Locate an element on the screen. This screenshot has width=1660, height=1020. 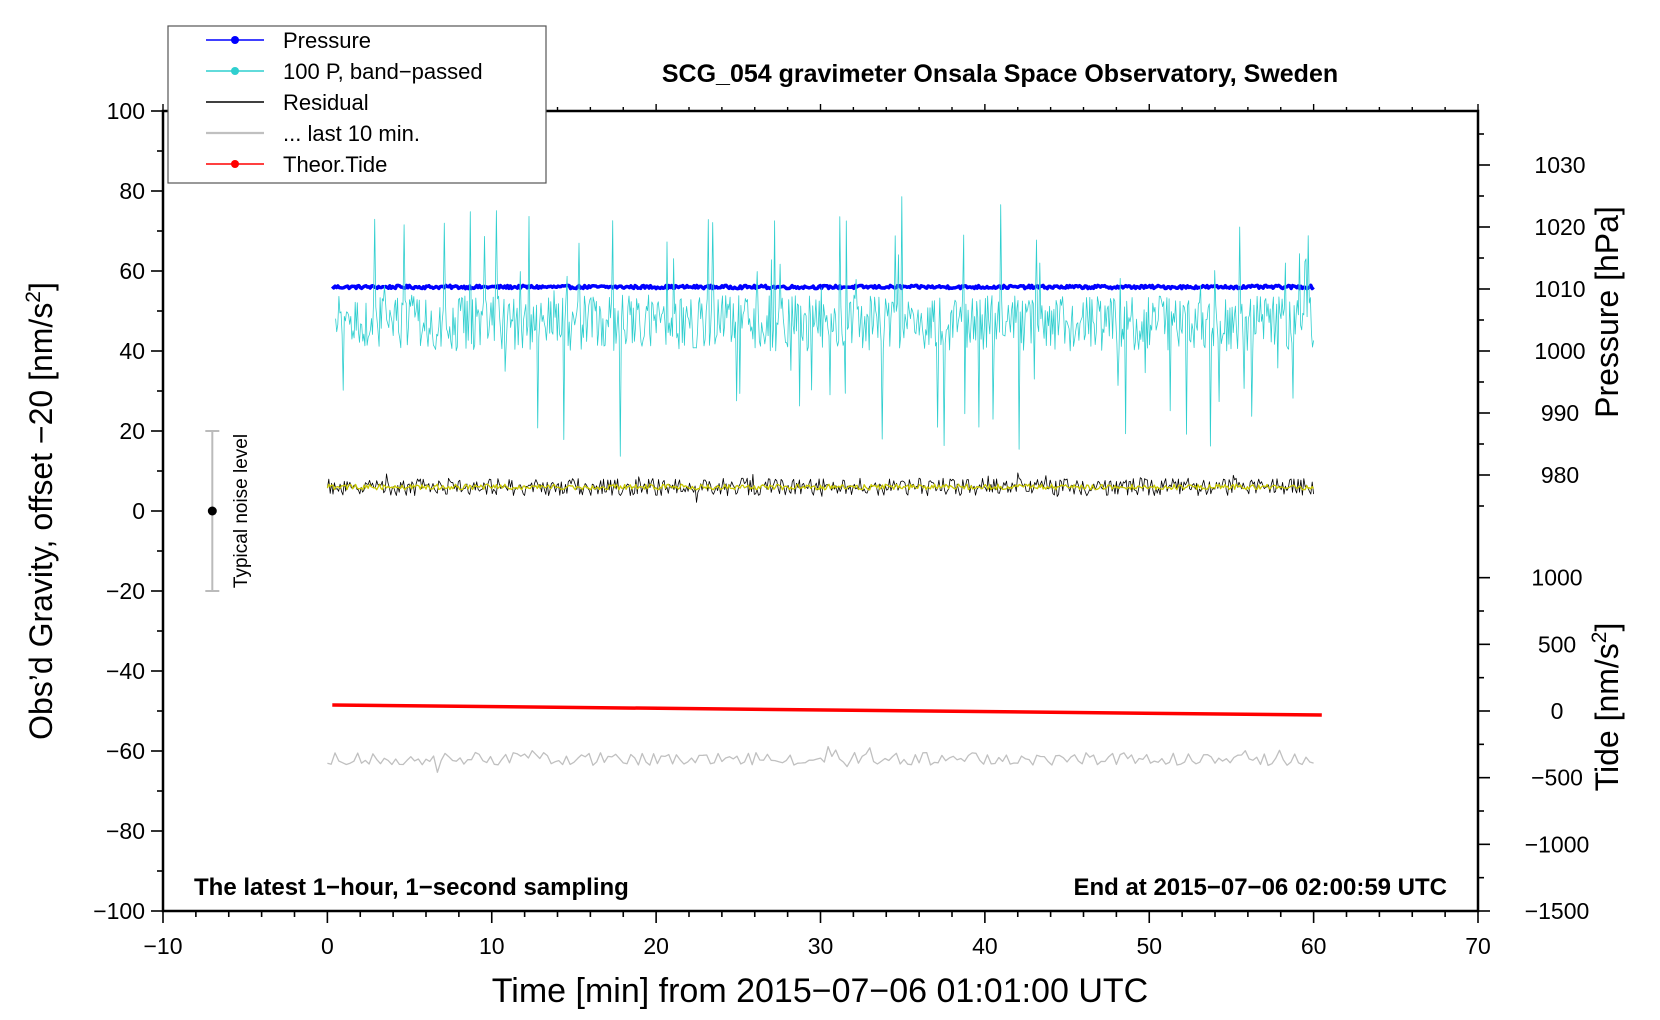
legend-label: Residual is located at coordinates (326, 102).